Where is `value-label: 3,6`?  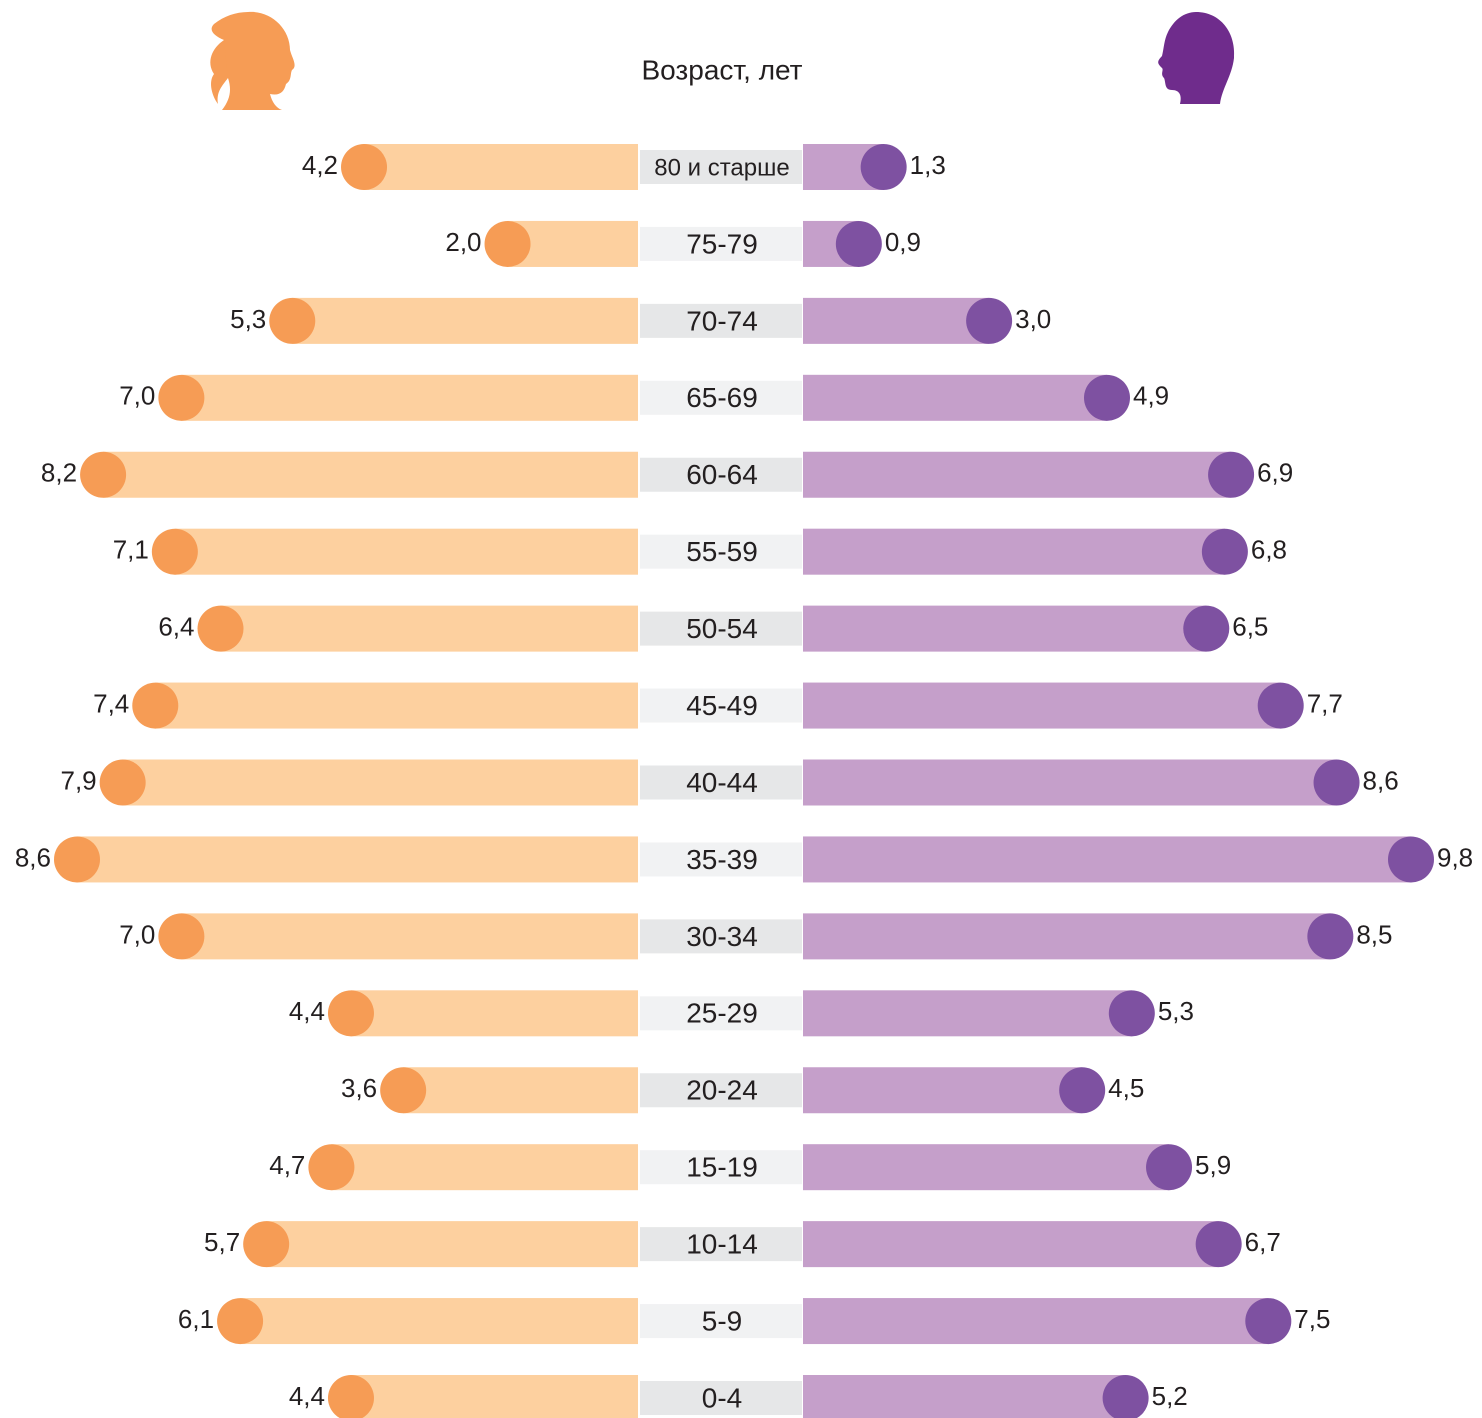
value-label: 3,6 is located at coordinates (359, 1088).